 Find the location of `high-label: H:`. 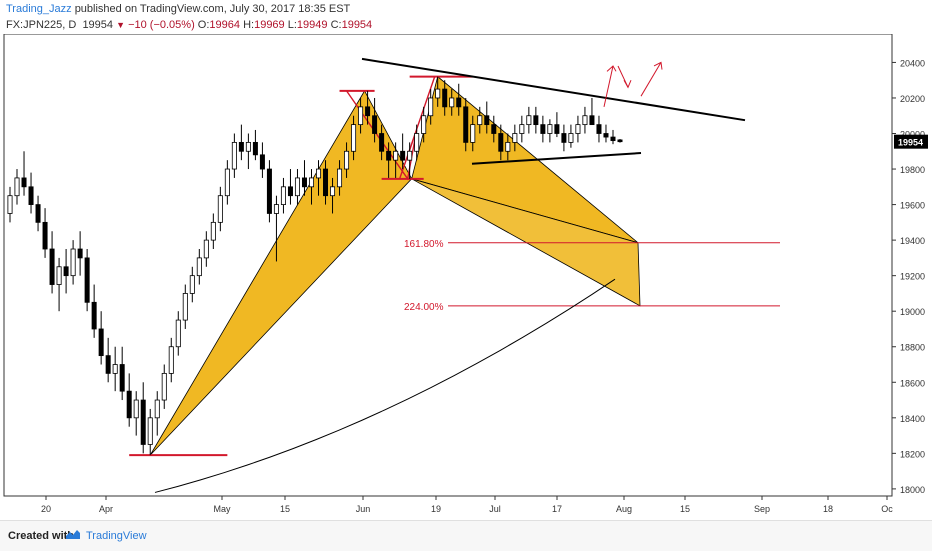

high-label: H: is located at coordinates (249, 25).